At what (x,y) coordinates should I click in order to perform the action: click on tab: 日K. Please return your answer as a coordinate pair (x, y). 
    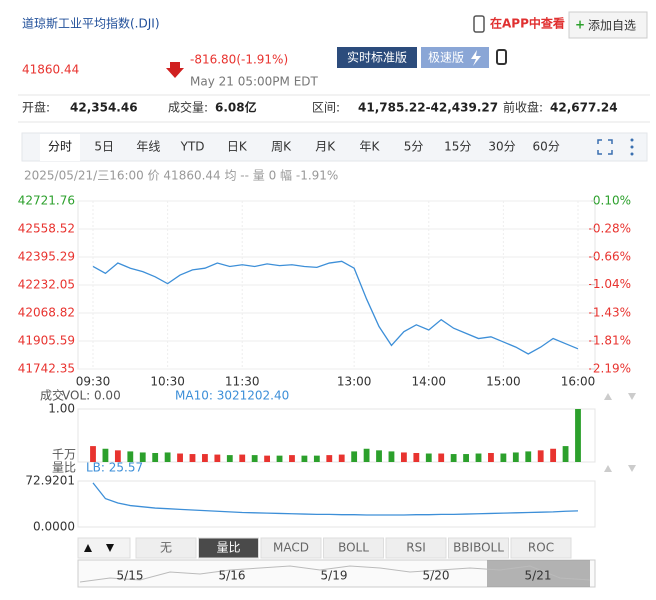
    Looking at the image, I should click on (237, 147).